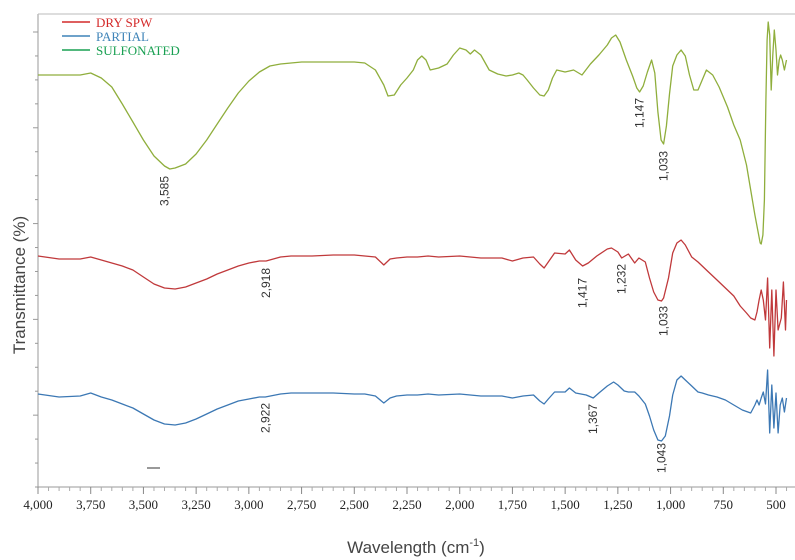 The width and height of the screenshot is (795, 560). Describe the element at coordinates (724, 504) in the screenshot. I see `x-tick-label: 750` at that location.